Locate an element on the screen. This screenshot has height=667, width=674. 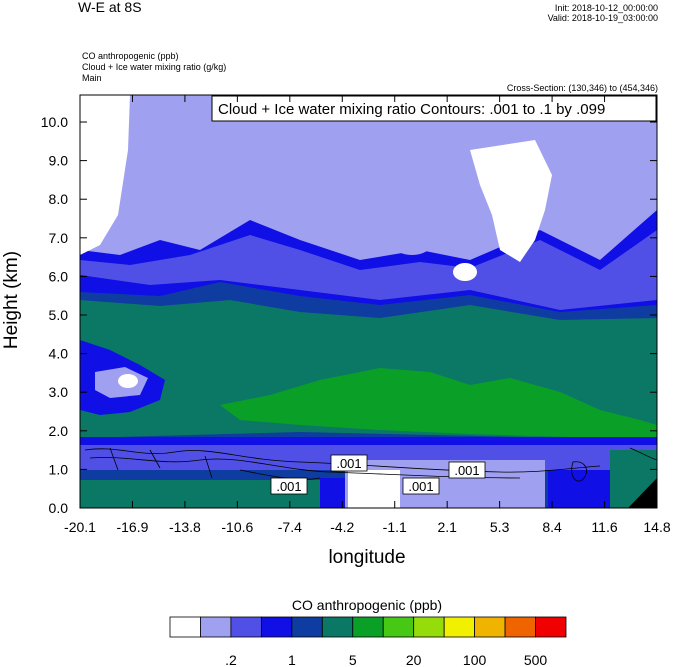
contour-title-box is located at coordinates (434, 108).